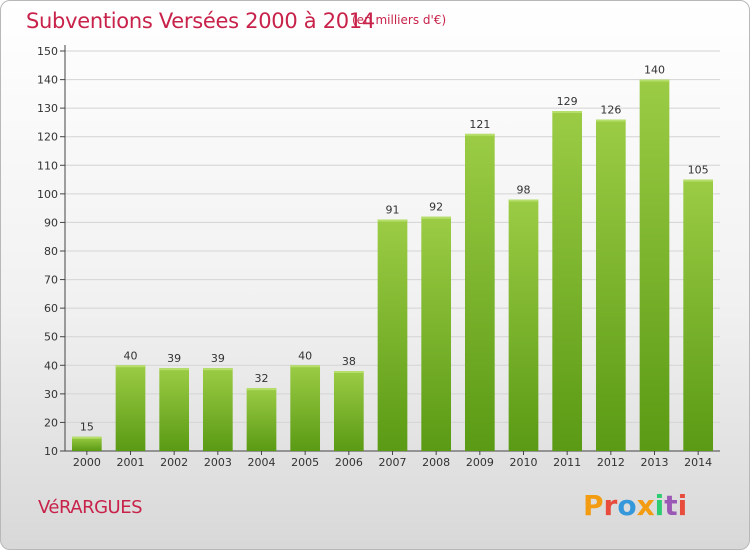 This screenshot has width=750, height=550. Describe the element at coordinates (87, 462) in the screenshot. I see `x-tick-label: 2000` at that location.